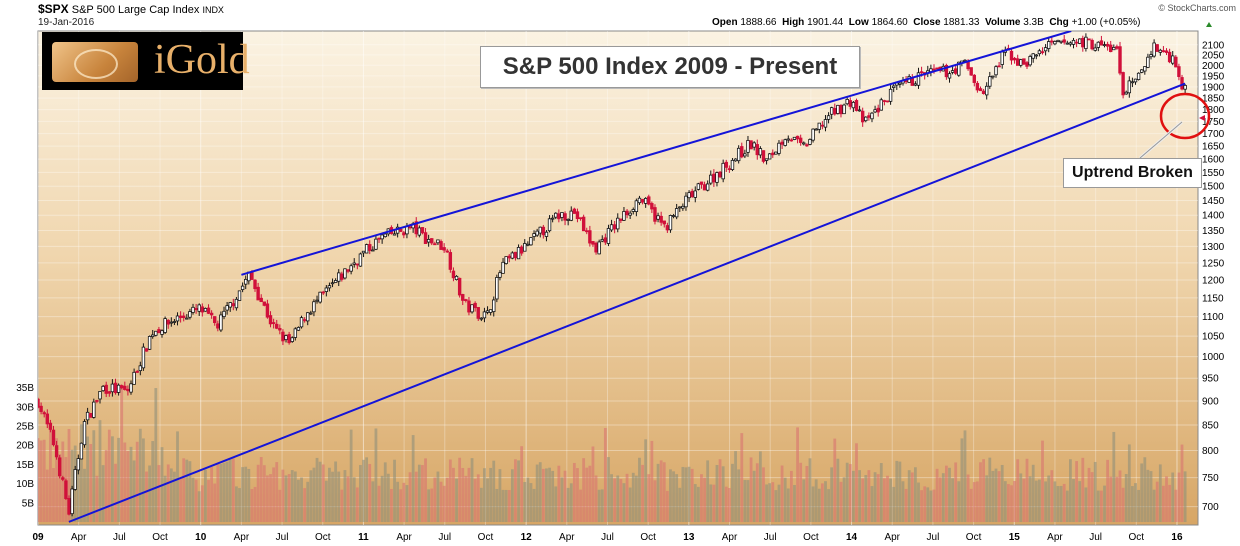  Describe the element at coordinates (1213, 55) in the screenshot. I see `y-tick-label: 2050` at that location.